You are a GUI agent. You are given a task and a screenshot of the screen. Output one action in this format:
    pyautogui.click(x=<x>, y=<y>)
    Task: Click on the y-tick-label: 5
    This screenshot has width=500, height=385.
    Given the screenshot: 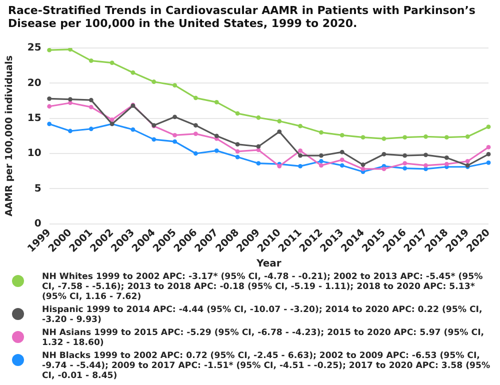 What is the action you would take?
    pyautogui.click(x=38, y=188)
    